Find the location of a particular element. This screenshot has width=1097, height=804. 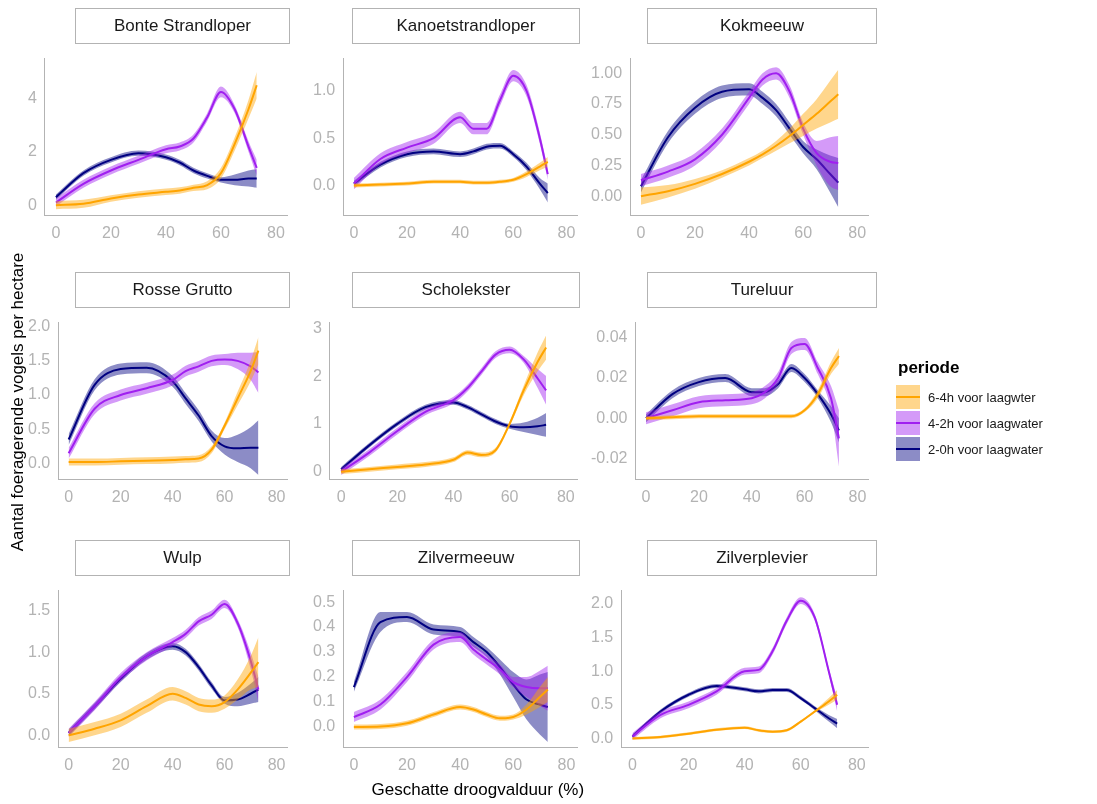

y-tick-label: 0.25 is located at coordinates (607, 164).